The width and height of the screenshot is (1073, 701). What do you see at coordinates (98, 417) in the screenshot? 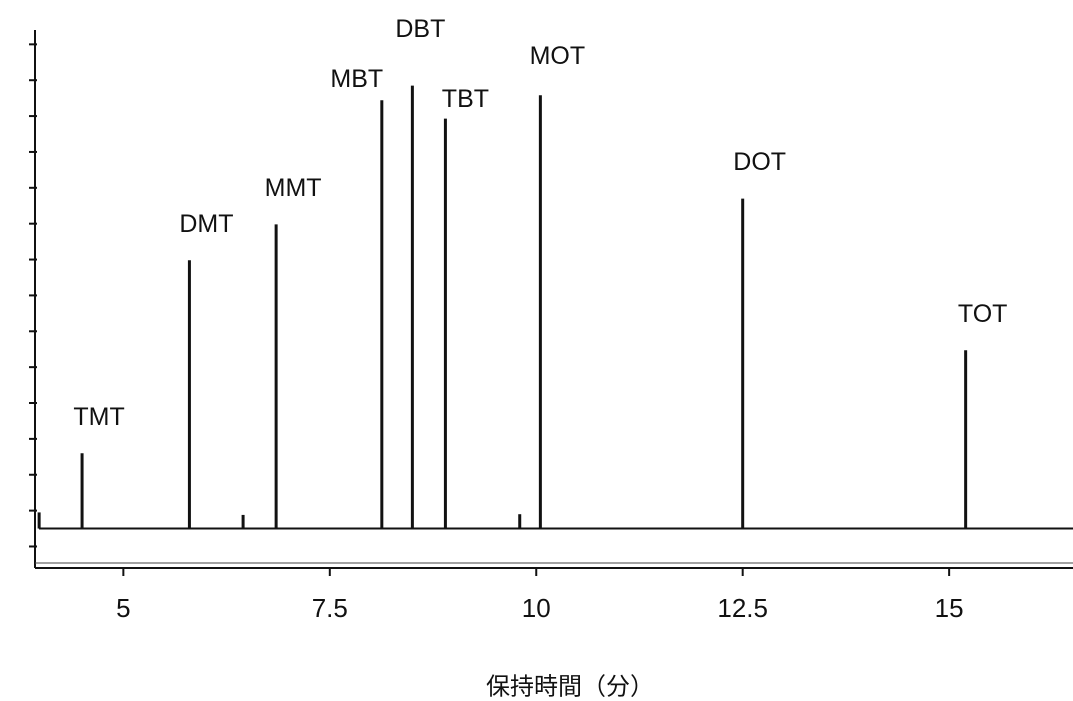
I see `peak-label: TMT` at bounding box center [98, 417].